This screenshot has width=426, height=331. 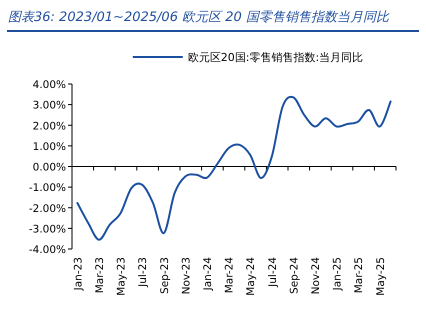 What do you see at coordinates (186, 275) in the screenshot?
I see `x-tick-label: Nov-23` at bounding box center [186, 275].